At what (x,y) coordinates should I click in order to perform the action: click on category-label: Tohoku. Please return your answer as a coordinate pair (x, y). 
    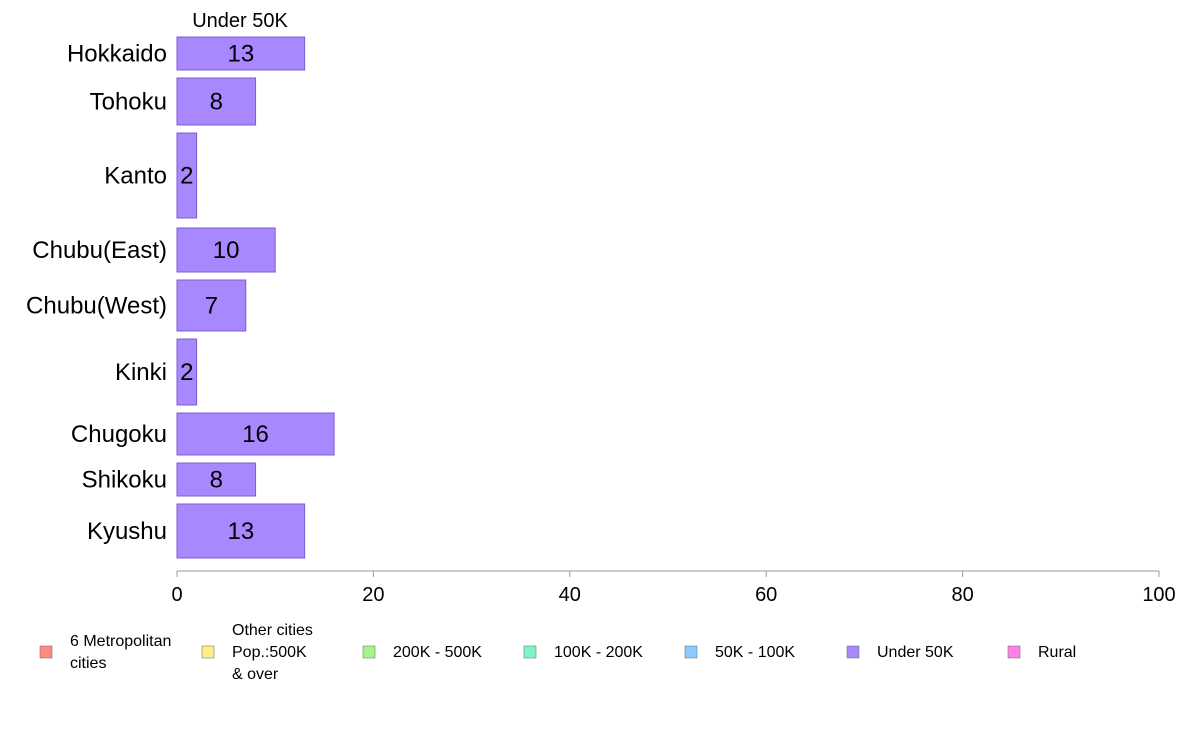
    Looking at the image, I should click on (128, 102).